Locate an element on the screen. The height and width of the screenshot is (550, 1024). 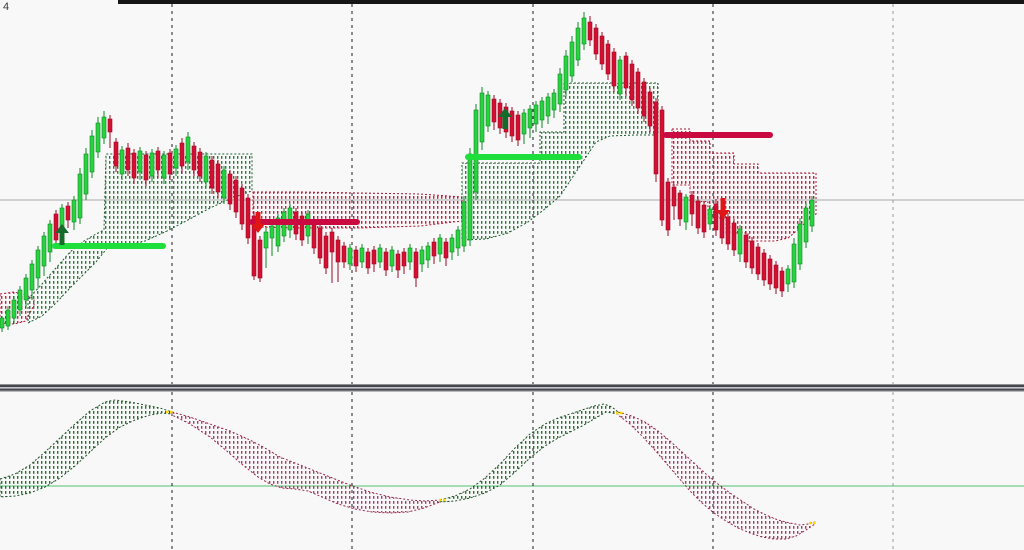
panel-separator is located at coordinates (512, 388).